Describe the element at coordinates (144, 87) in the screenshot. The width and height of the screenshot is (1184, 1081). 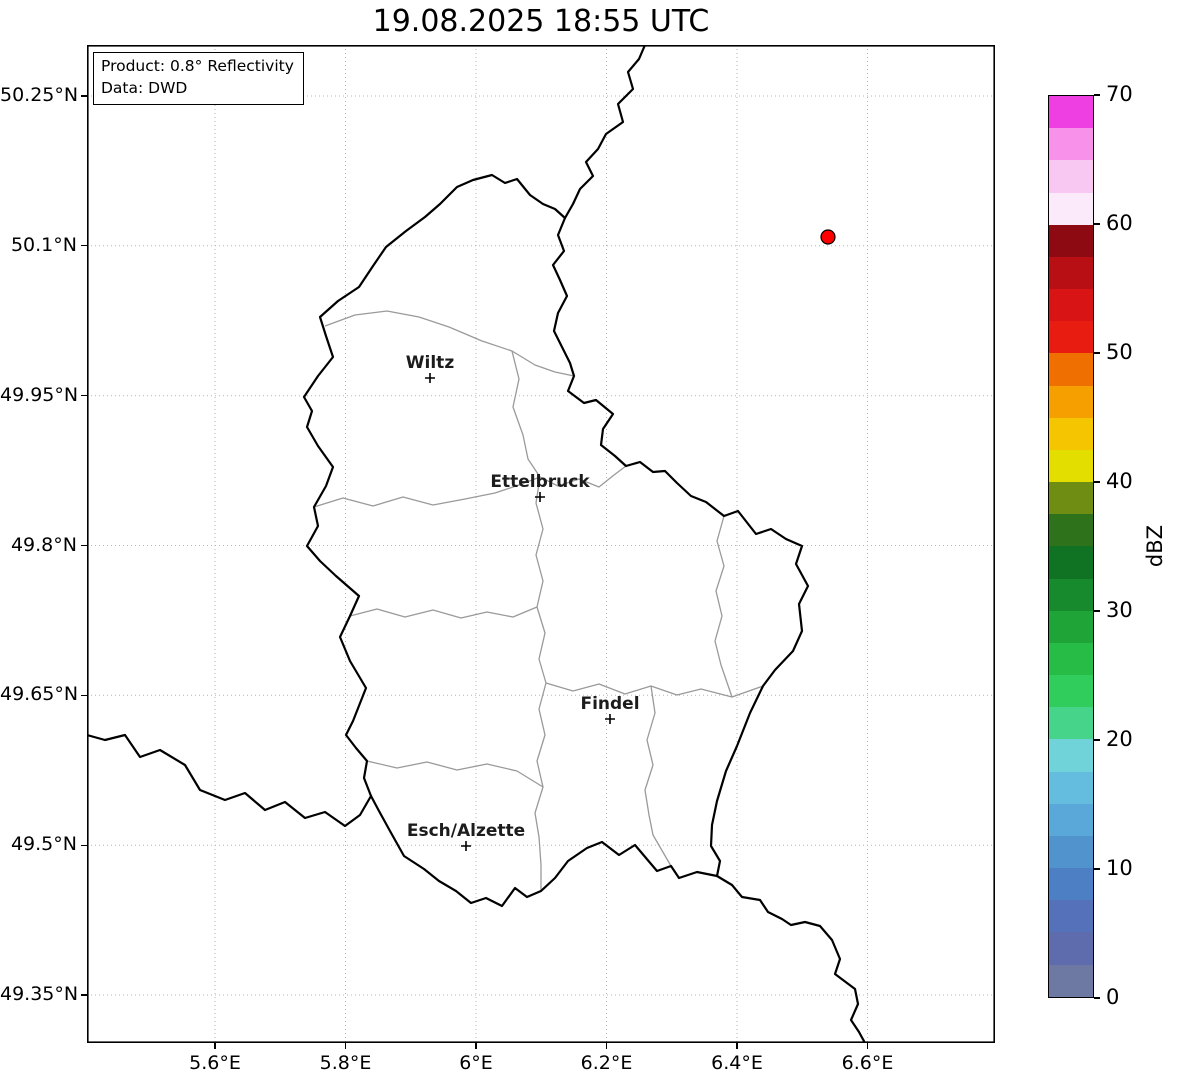
I see `info-box-source: Data: DWD` at that location.